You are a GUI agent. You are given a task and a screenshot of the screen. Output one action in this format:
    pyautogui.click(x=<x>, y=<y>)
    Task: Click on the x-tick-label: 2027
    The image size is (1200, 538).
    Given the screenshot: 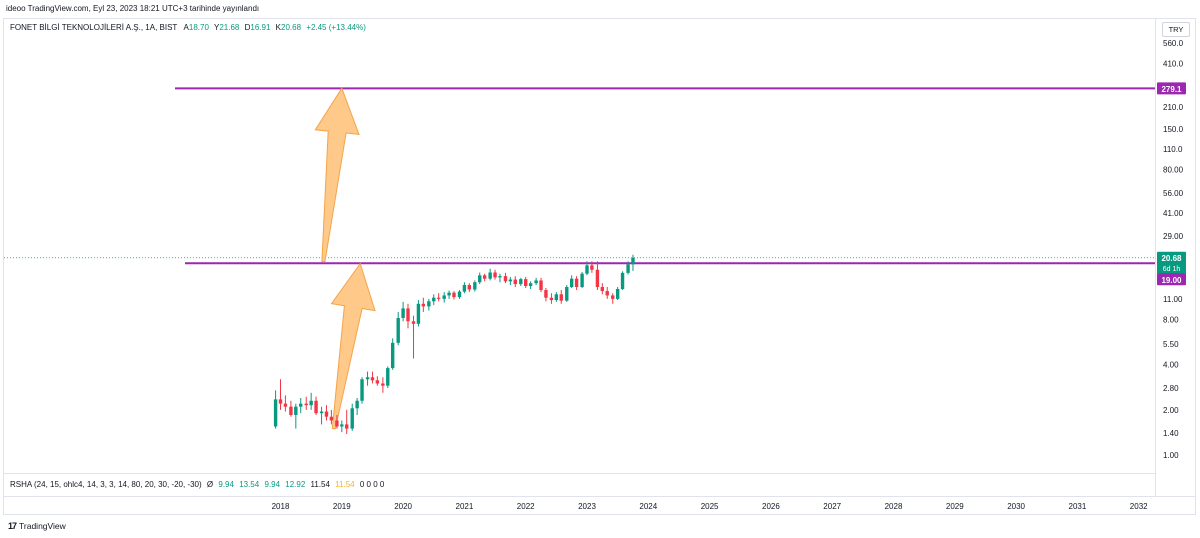 What is the action you would take?
    pyautogui.click(x=832, y=506)
    